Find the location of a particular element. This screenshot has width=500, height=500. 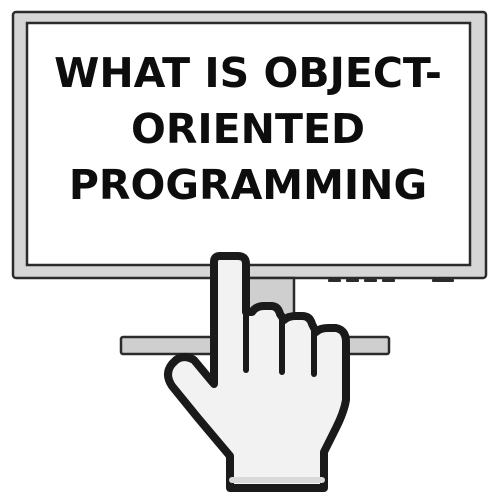

headline-line-1: WHAT IS OBJECT- is located at coordinates (248, 73).